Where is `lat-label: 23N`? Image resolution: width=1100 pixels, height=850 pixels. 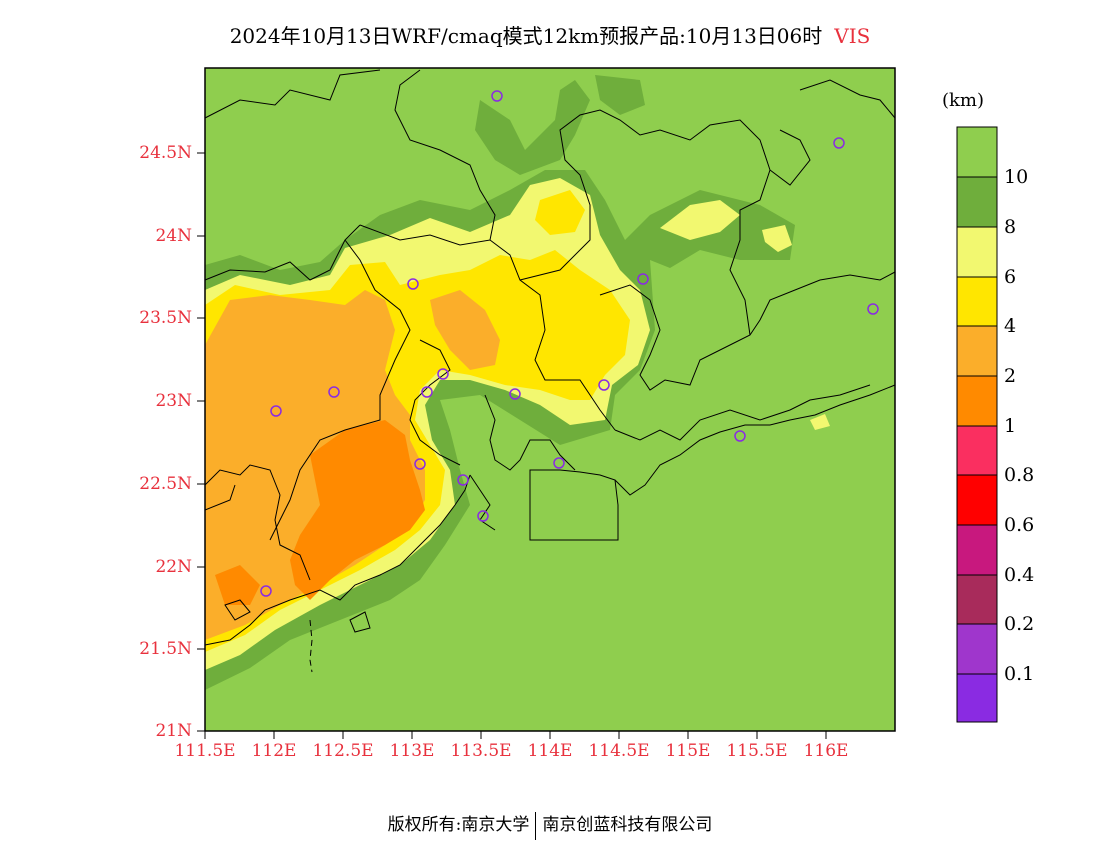
lat-label: 23N is located at coordinates (173, 401).